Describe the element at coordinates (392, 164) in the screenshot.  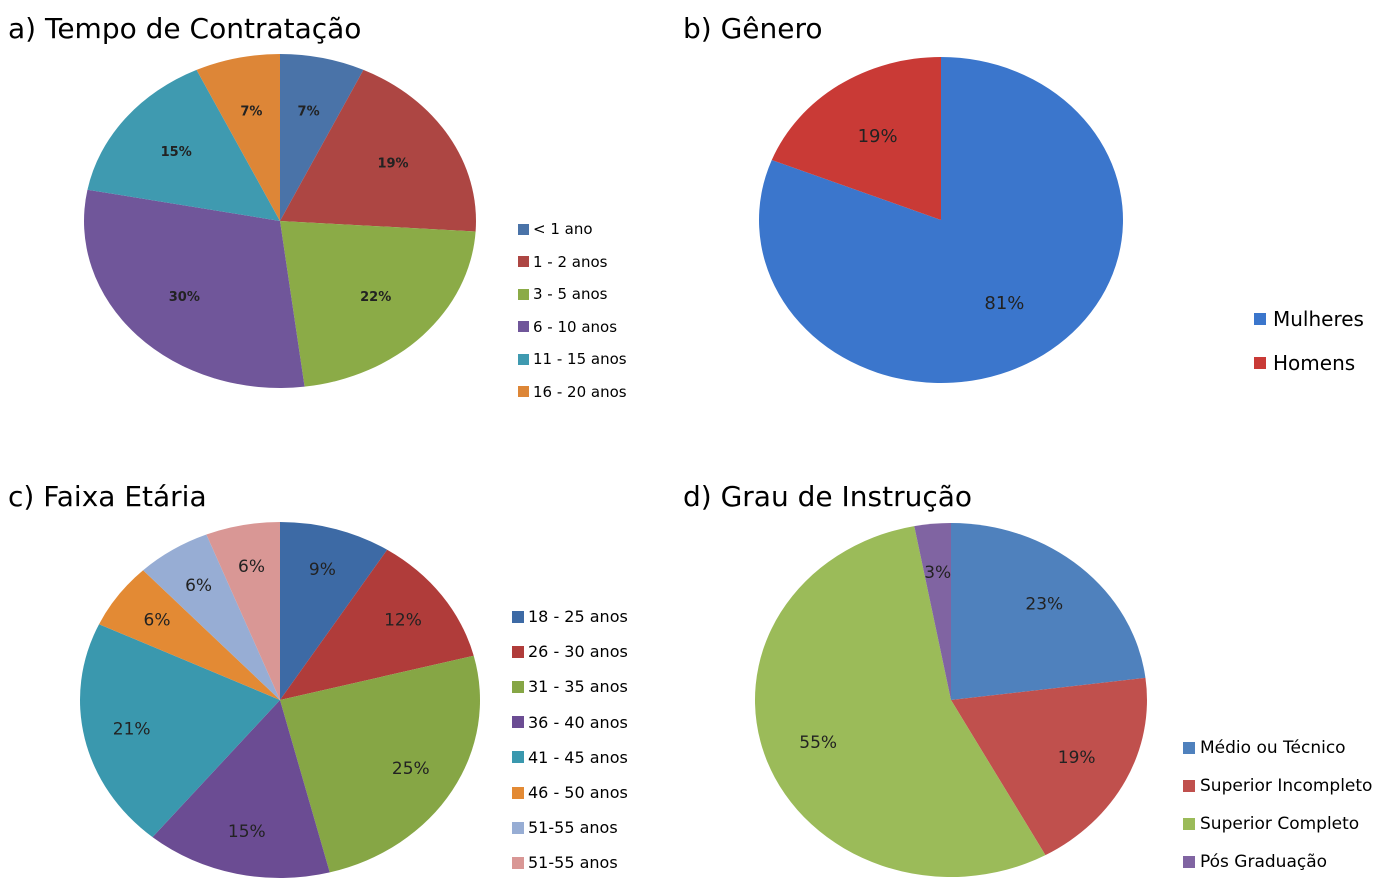
I see `data-label-1-2-anos: 19%` at that location.